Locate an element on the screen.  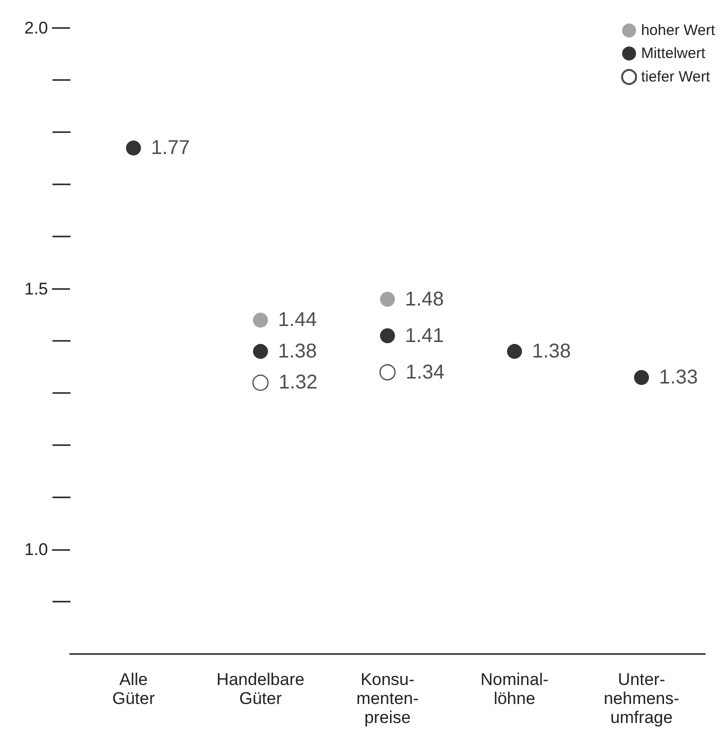
data-label: 1.41 is located at coordinates (424, 335).